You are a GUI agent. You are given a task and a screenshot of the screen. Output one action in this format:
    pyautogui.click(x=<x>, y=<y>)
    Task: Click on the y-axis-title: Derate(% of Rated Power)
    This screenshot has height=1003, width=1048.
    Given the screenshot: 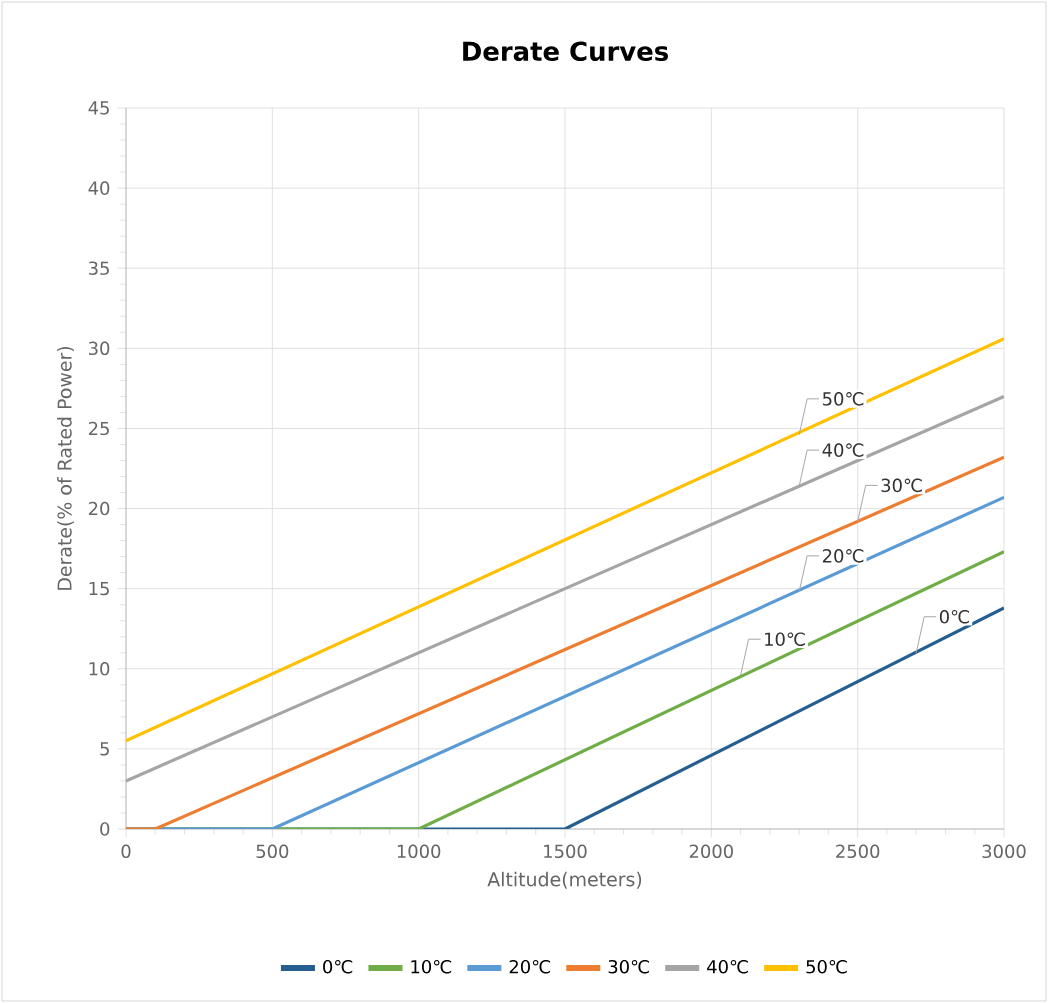 What is the action you would take?
    pyautogui.click(x=65, y=468)
    